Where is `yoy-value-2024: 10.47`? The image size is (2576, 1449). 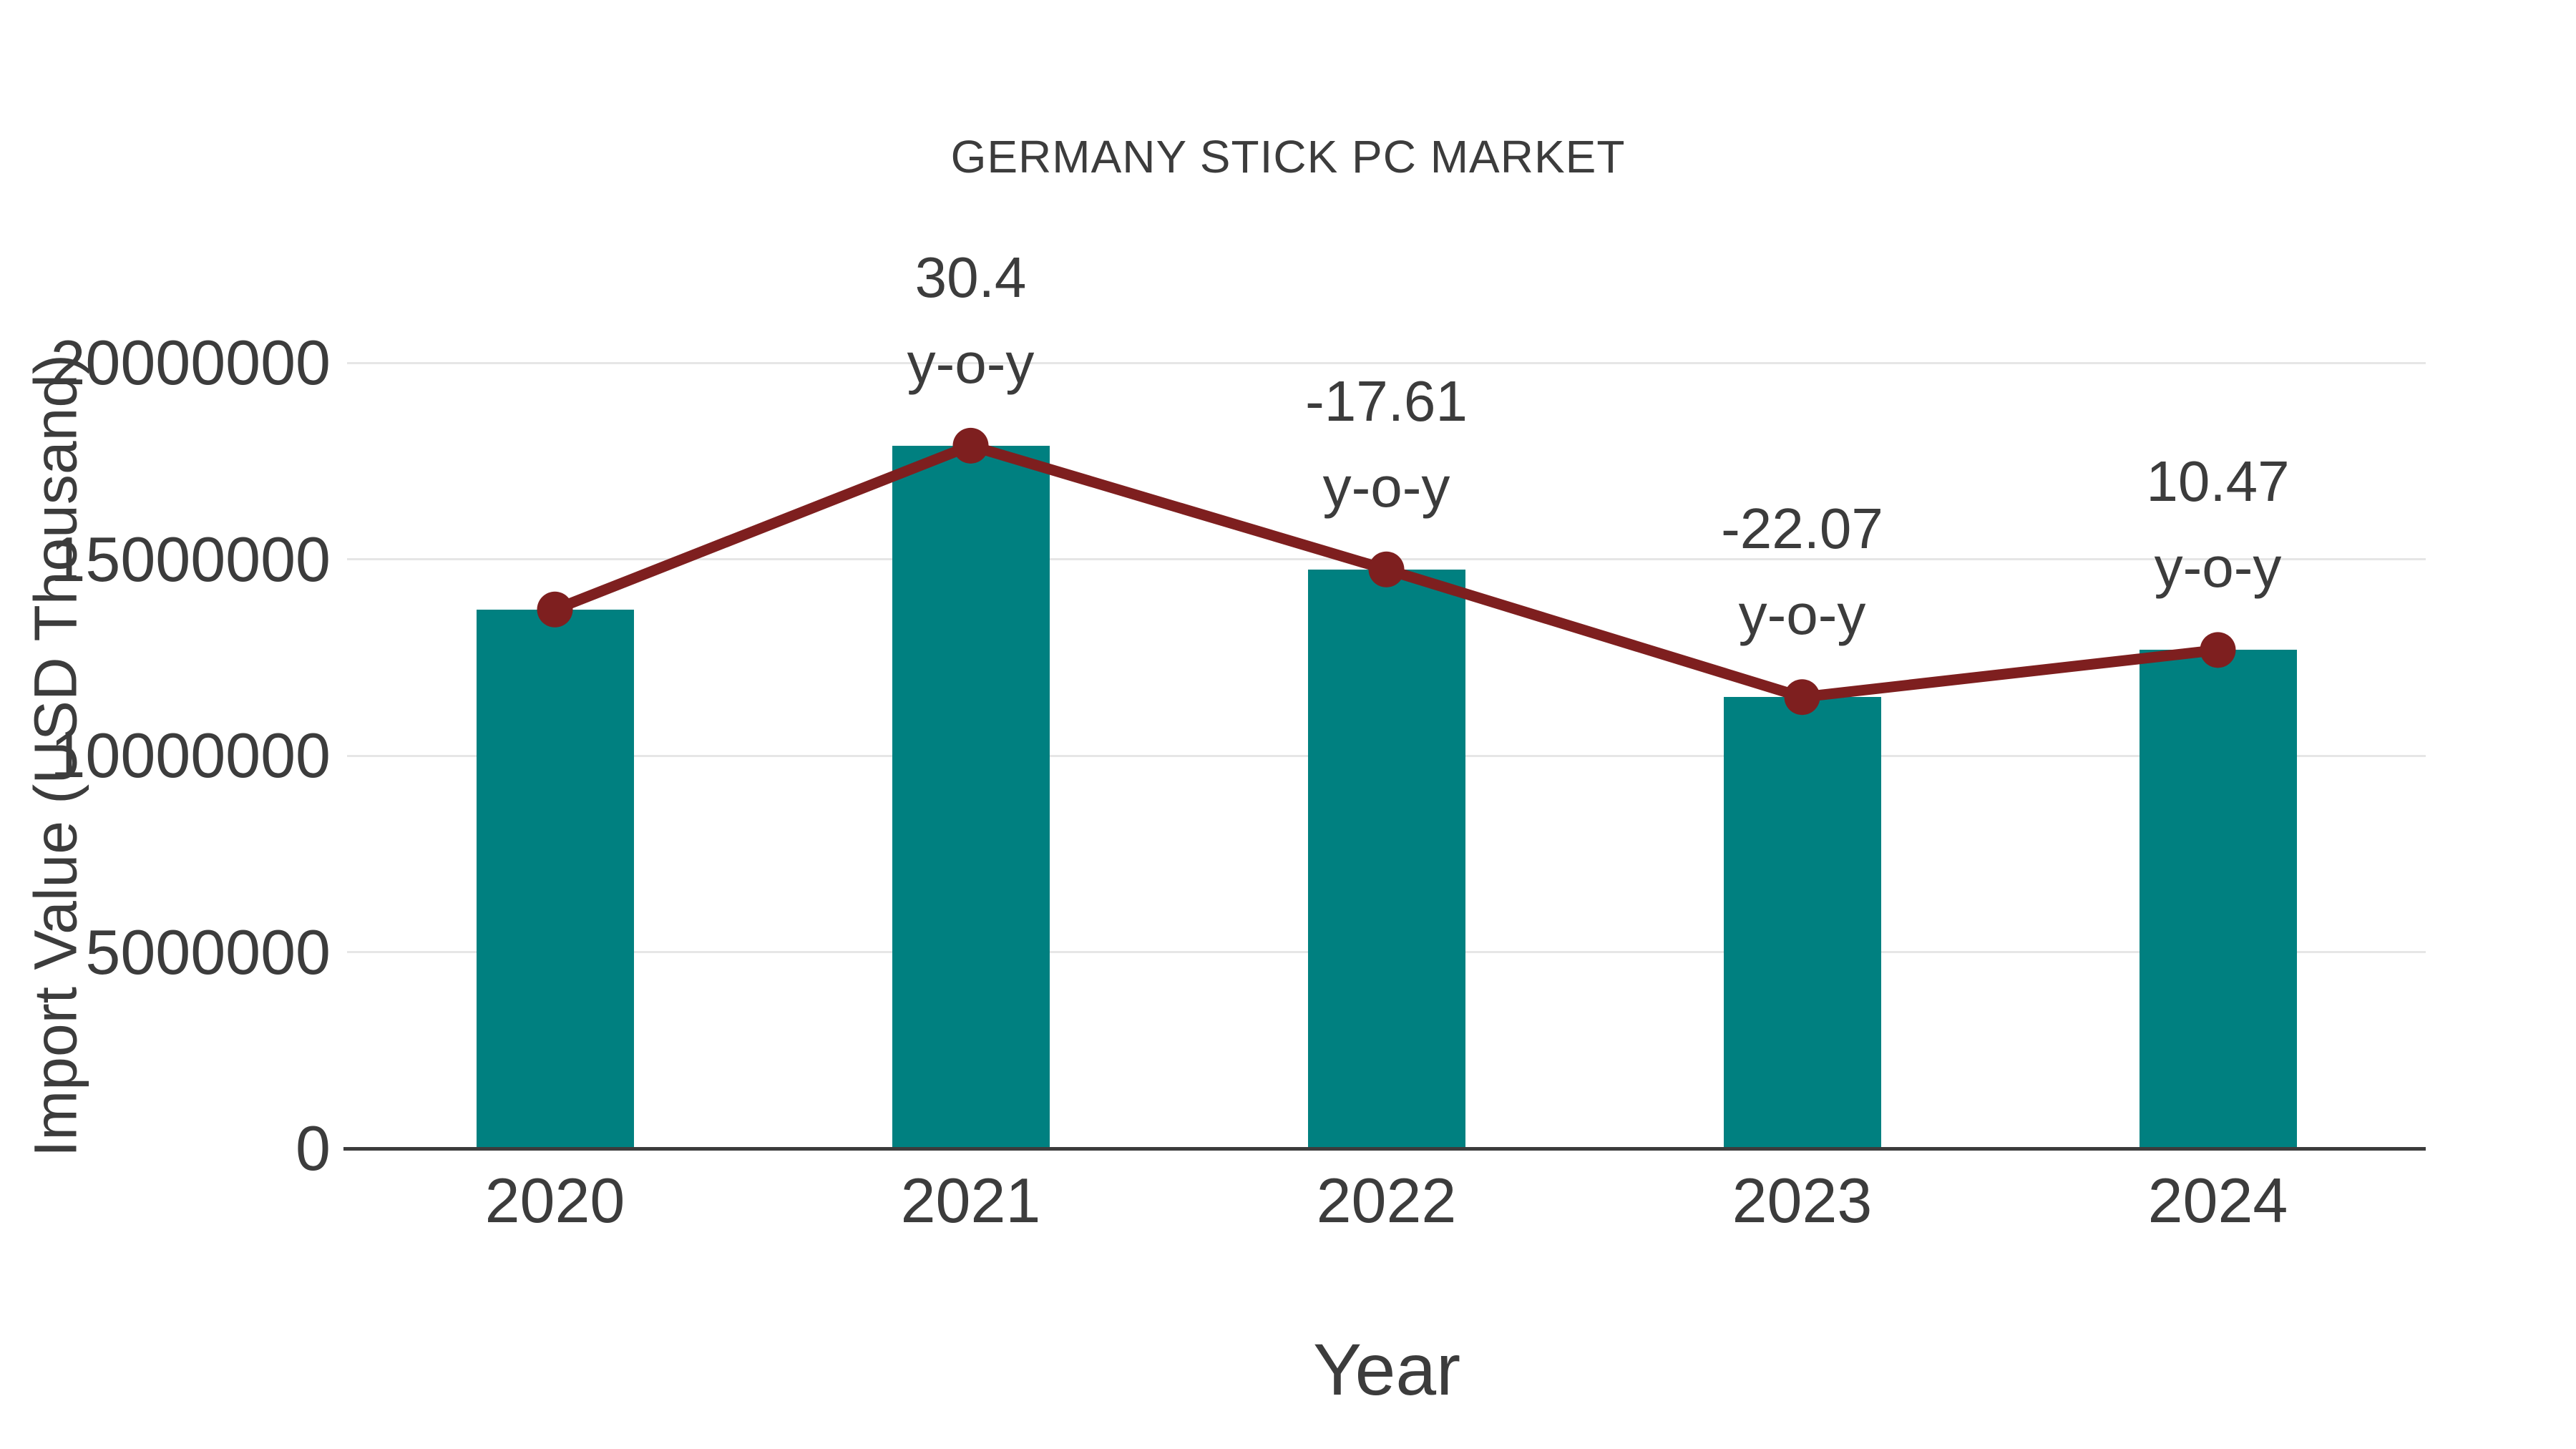 yoy-value-2024: 10.47 is located at coordinates (2218, 481).